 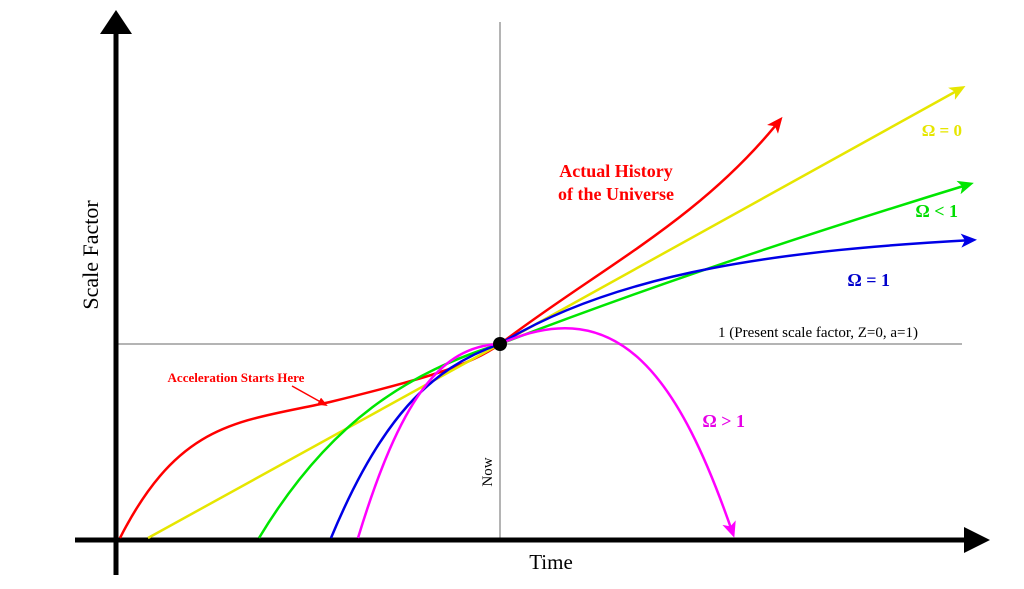 I want to click on actual-history-label-line1: Actual History, so click(x=615, y=171).